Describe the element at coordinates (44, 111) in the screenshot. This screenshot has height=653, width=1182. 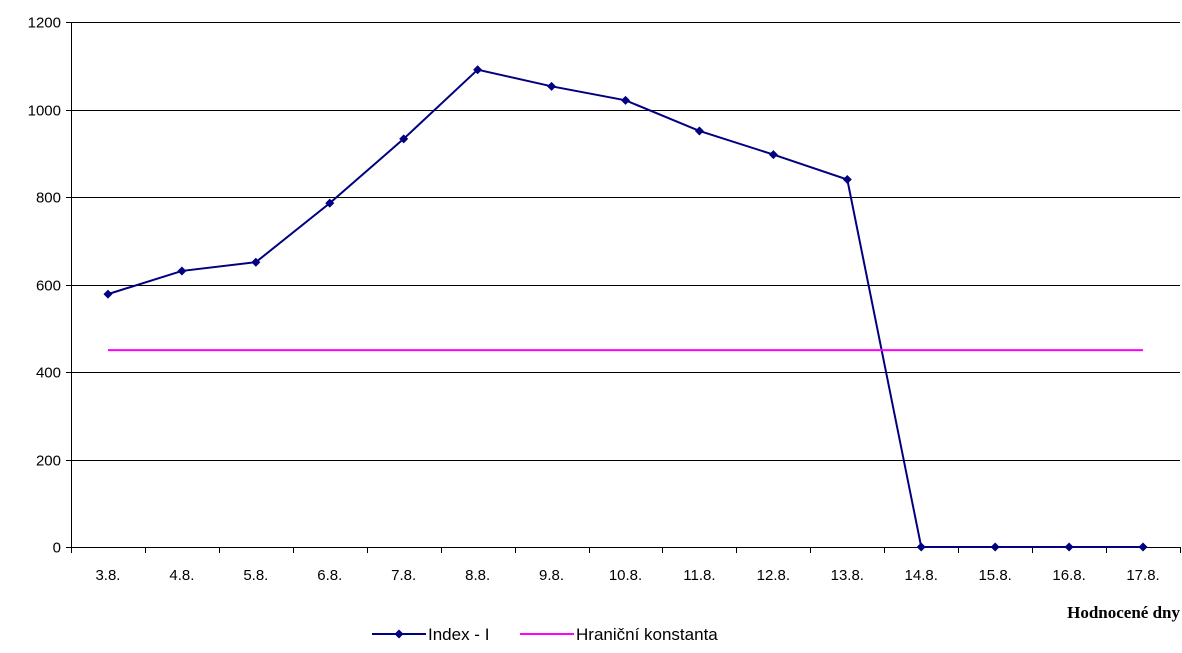
I see `y-tick-label: 1000` at that location.